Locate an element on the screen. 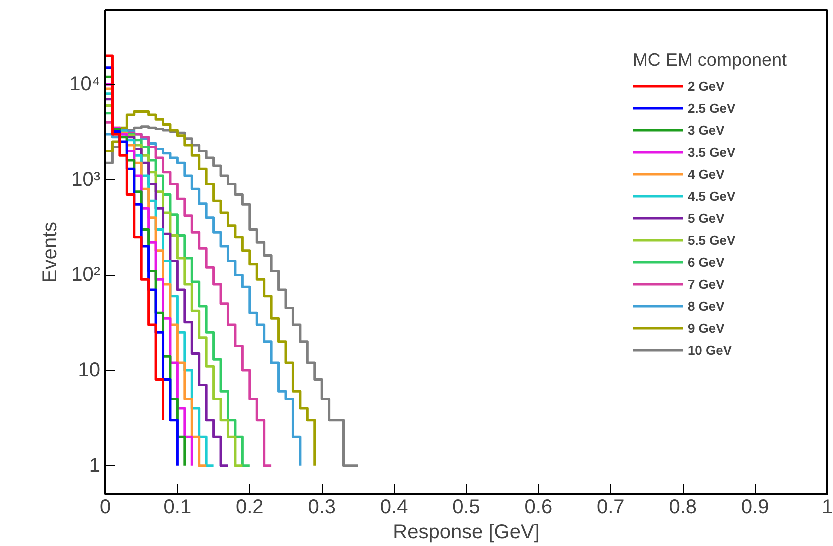 The height and width of the screenshot is (546, 833). legend-label: 4.5 GeV is located at coordinates (712, 196).